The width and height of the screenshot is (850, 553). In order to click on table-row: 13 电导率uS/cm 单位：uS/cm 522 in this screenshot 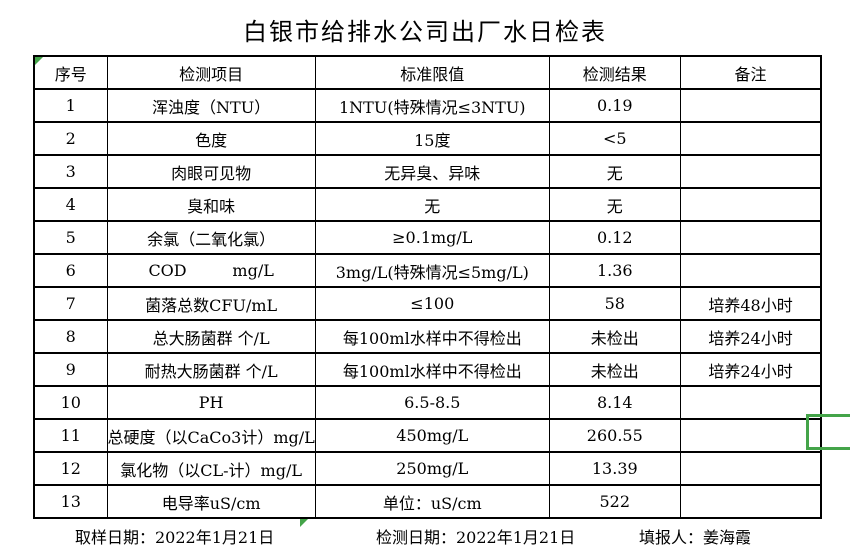, I will do `click(427, 501)`.